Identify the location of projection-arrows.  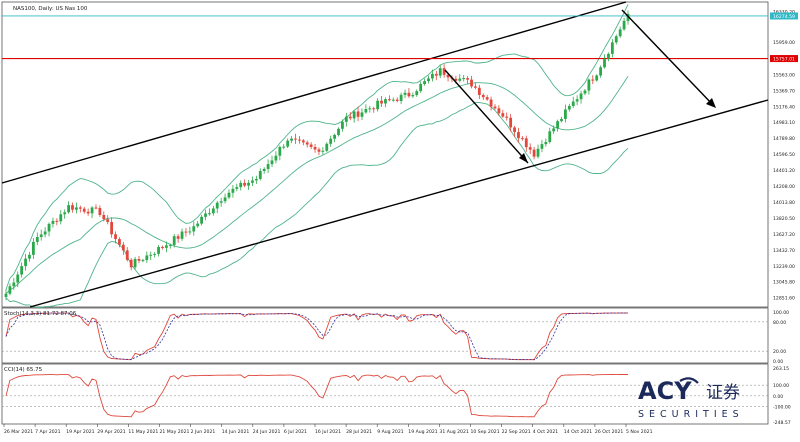
(580, 86).